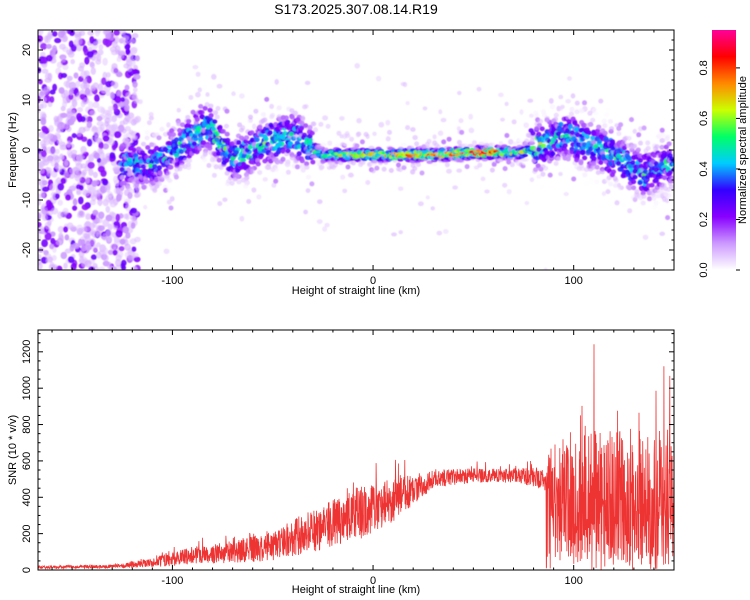 The height and width of the screenshot is (600, 750). I want to click on snr-y-tick-label: 0, so click(27, 570).